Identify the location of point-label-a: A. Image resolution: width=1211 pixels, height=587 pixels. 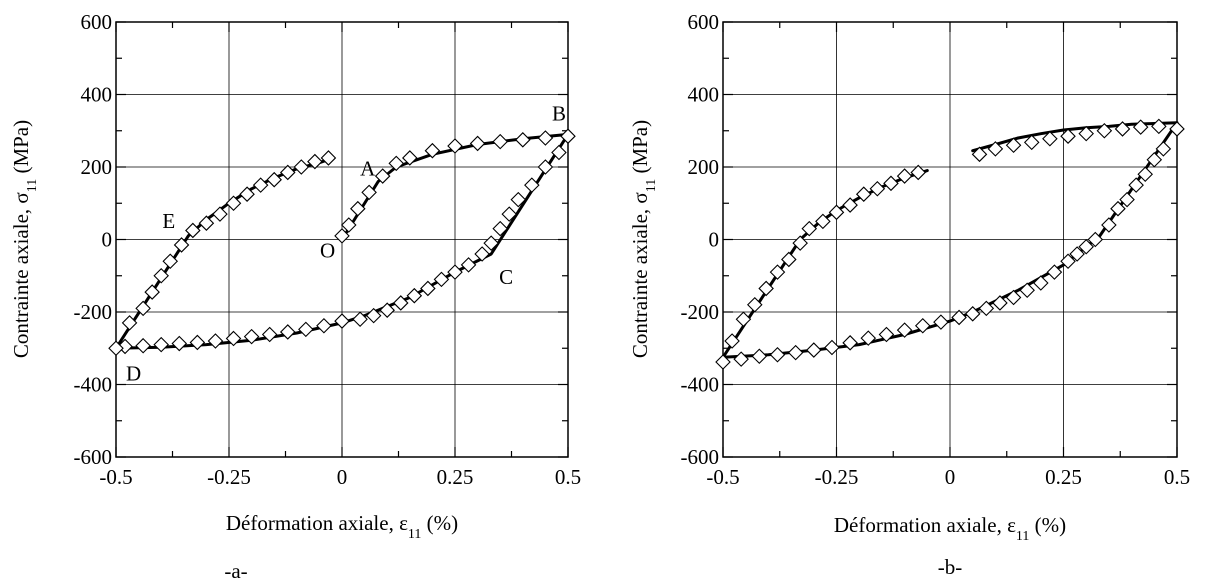
(368, 169).